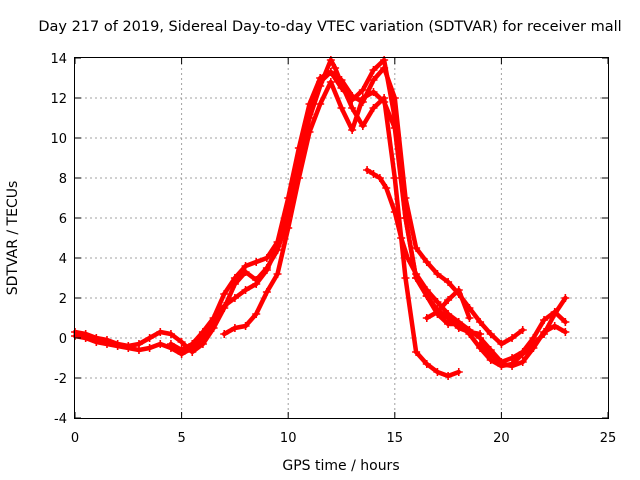  What do you see at coordinates (13, 238) in the screenshot?
I see `y-axis-label: SDTVAR / TECUs` at bounding box center [13, 238].